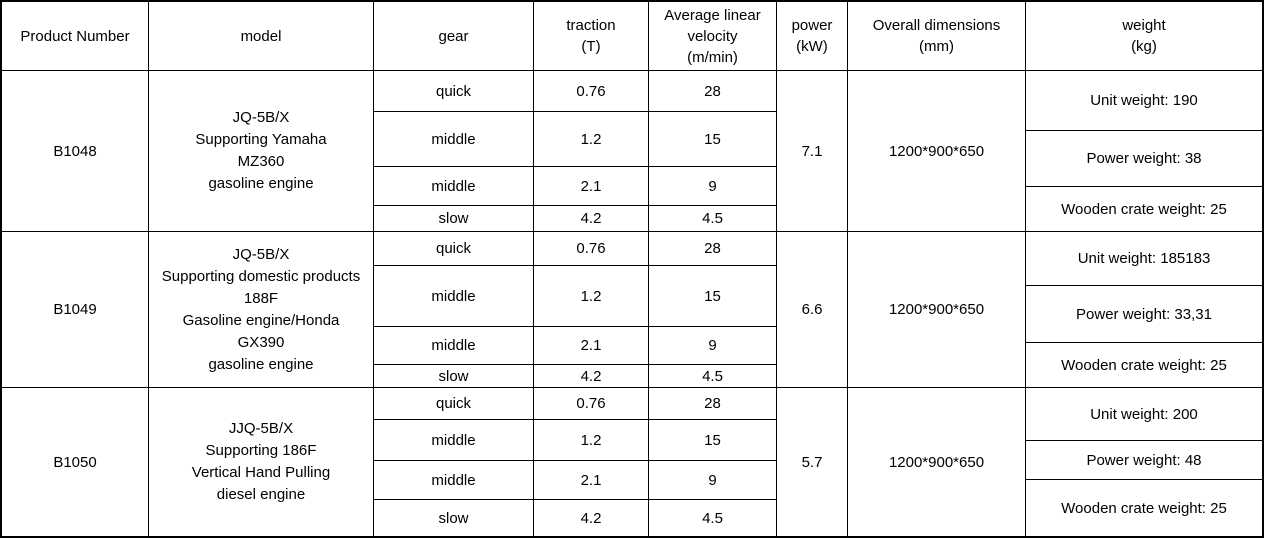 This screenshot has width=1264, height=538. What do you see at coordinates (812, 462) in the screenshot?
I see `cell-power: 5.7` at bounding box center [812, 462].